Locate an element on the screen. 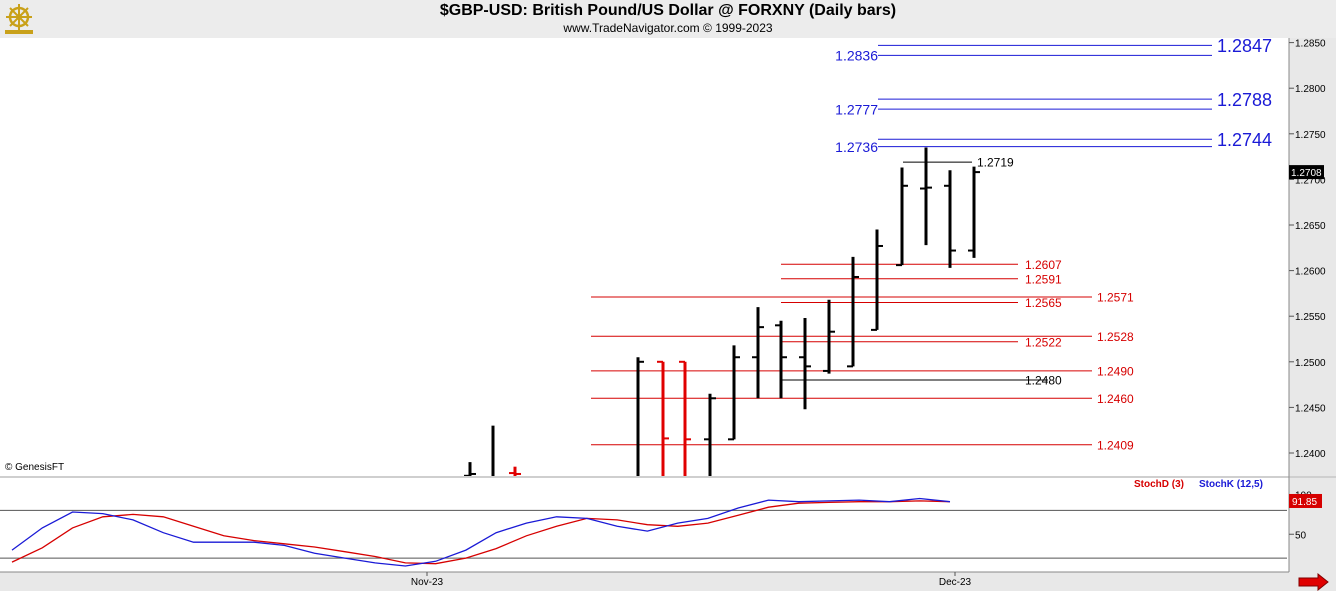 This screenshot has width=1336, height=591. level-label-1.2719: 1.2719 is located at coordinates (995, 163).